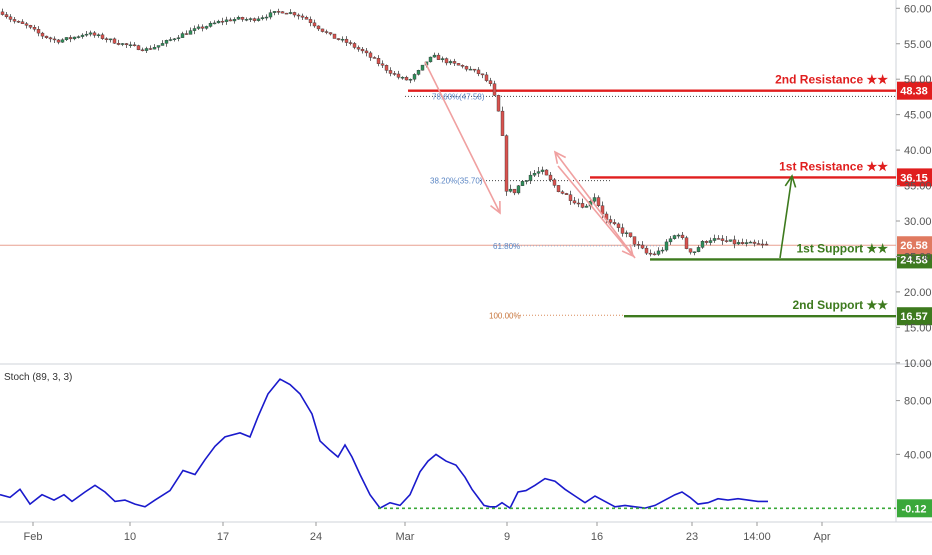 The height and width of the screenshot is (555, 932). Describe the element at coordinates (918, 222) in the screenshot. I see `y-tick-label: 30.00` at that location.